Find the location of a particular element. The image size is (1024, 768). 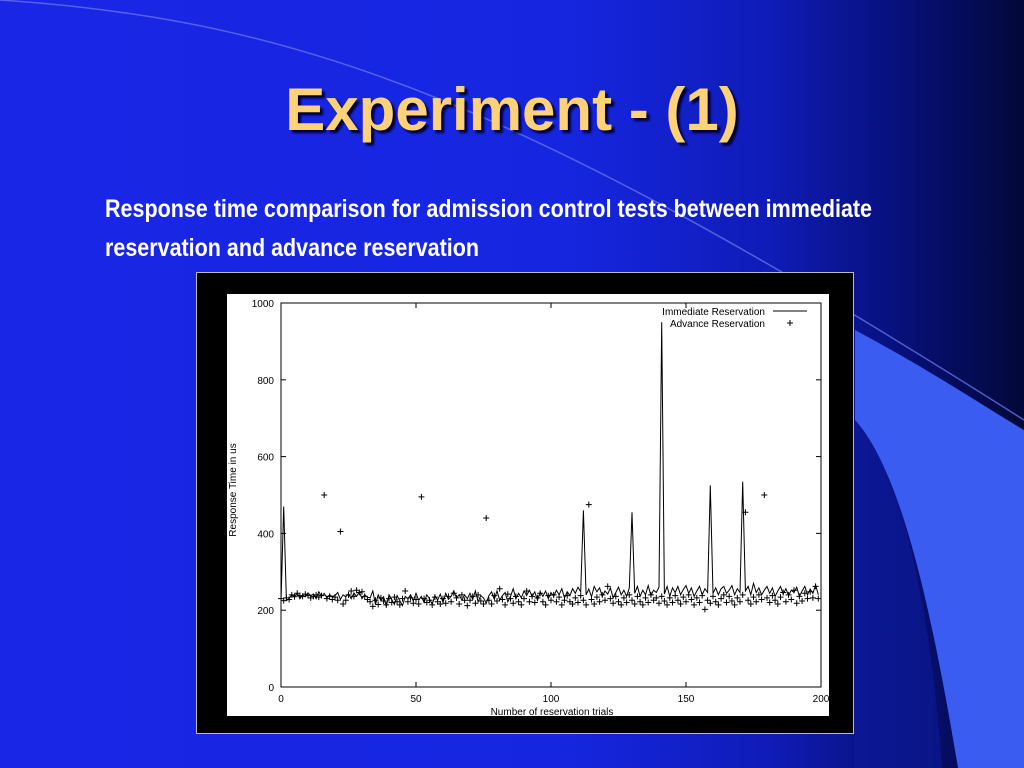

y-tick-label: 1000 is located at coordinates (263, 304).